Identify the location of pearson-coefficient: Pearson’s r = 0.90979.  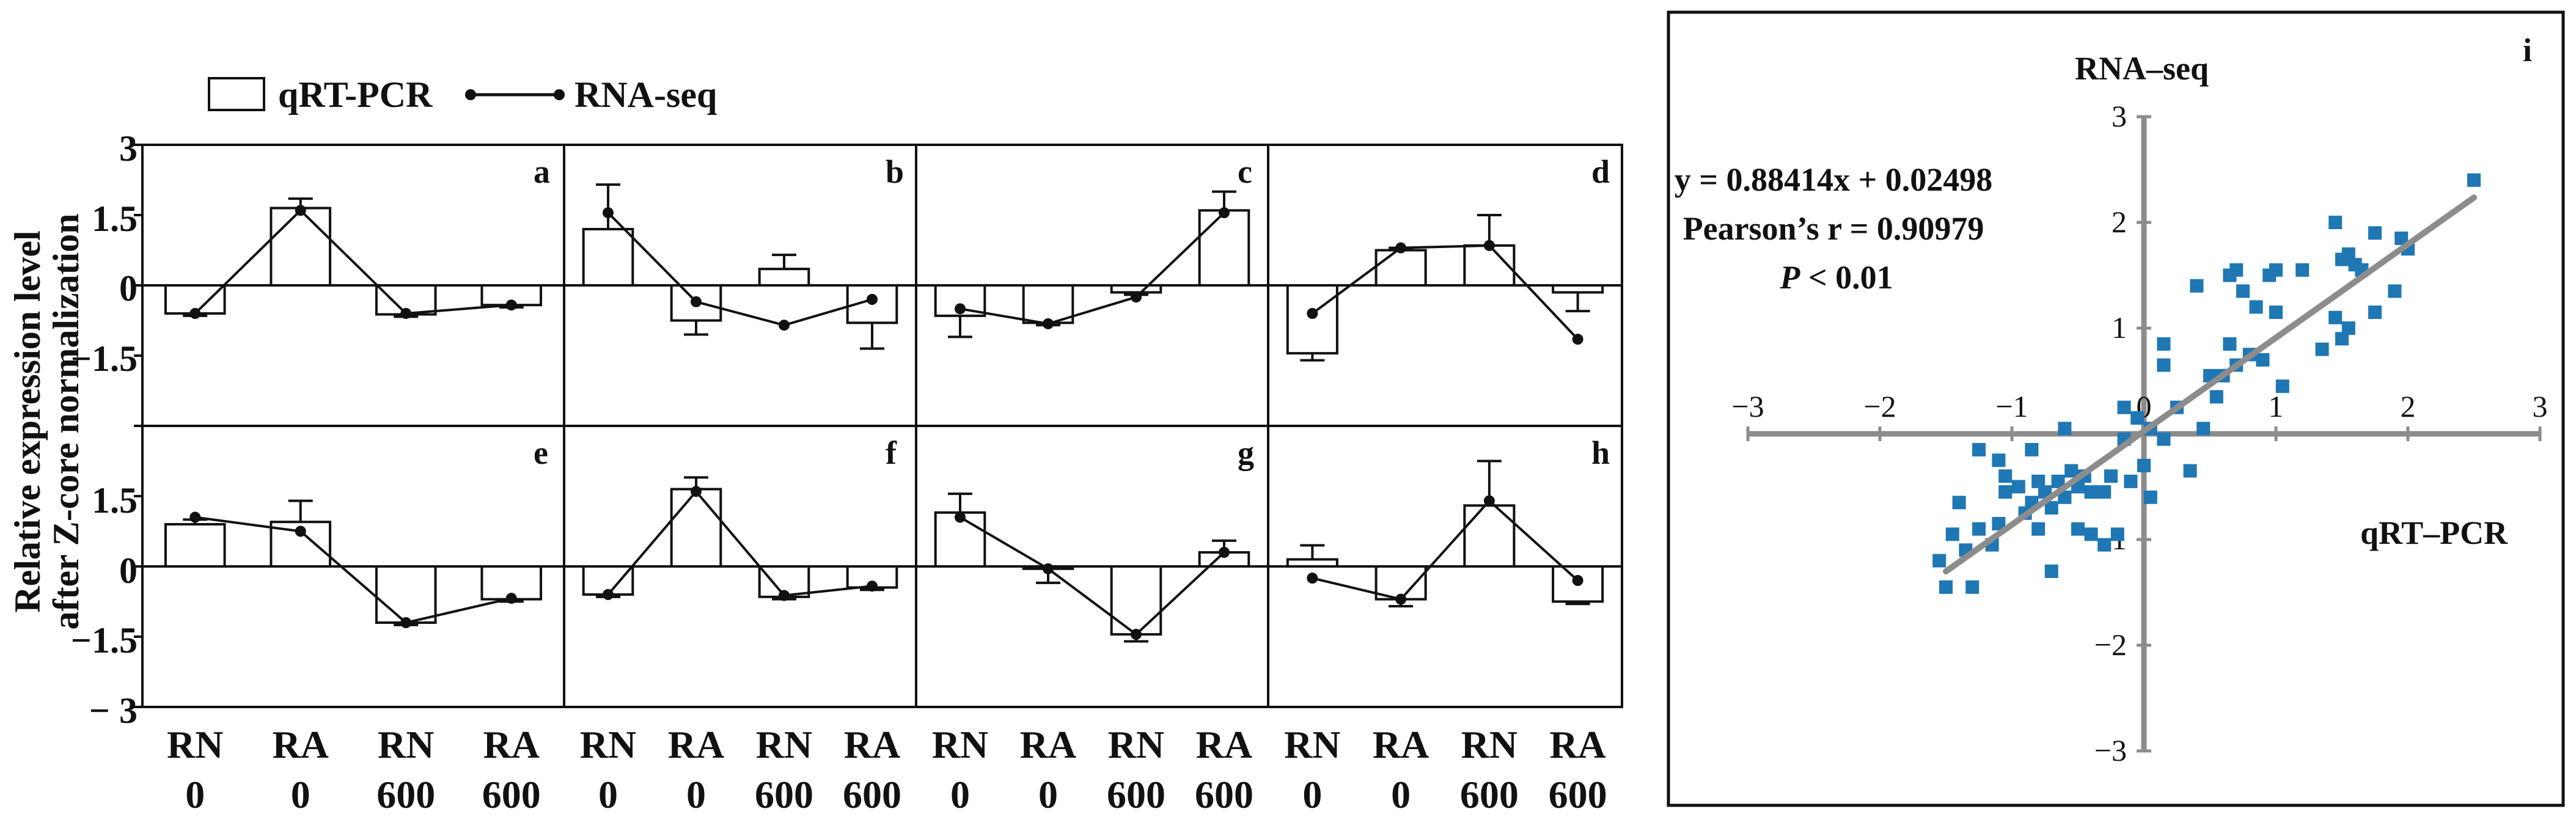
(1833, 228).